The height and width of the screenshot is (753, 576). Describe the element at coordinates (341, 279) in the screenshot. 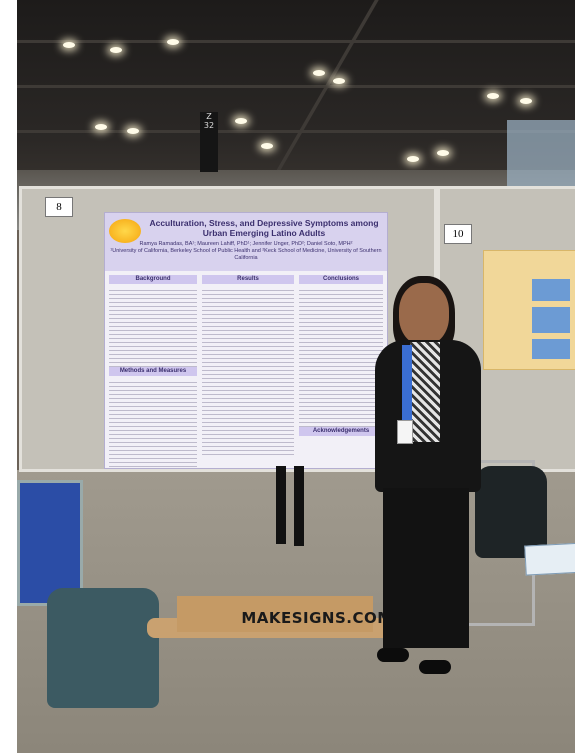

I see `section-conclusions: Conclusions` at that location.